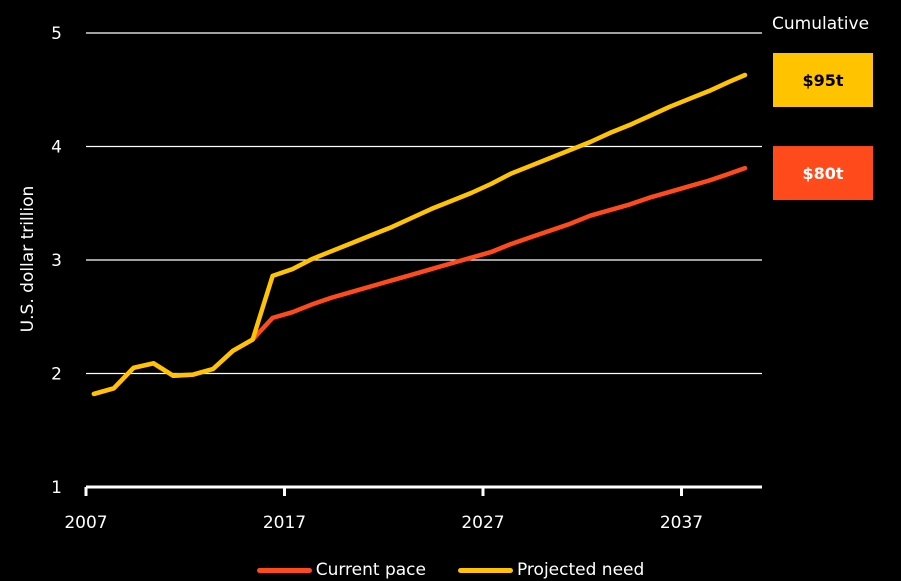  Describe the element at coordinates (370, 570) in the screenshot. I see `legend-label: Current pace` at that location.